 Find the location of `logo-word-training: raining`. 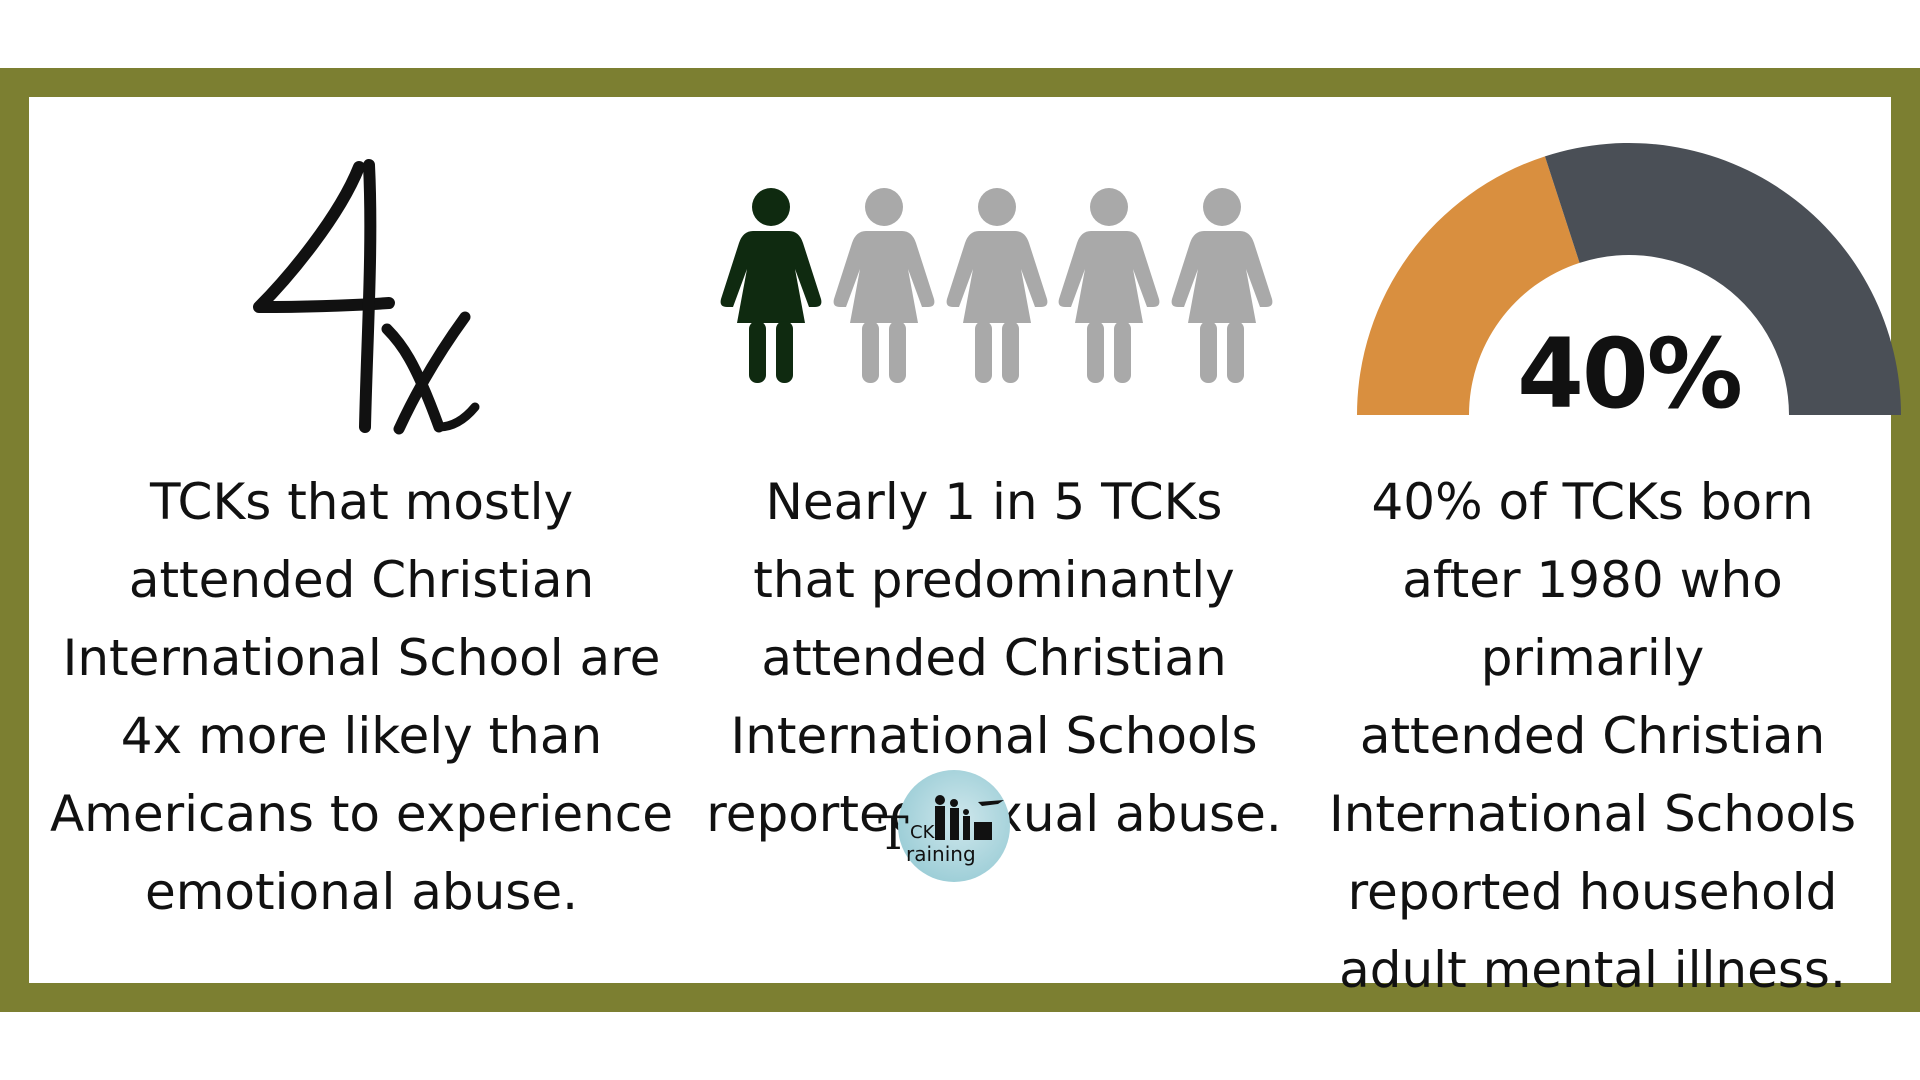

logo-word-training: raining is located at coordinates (941, 854).